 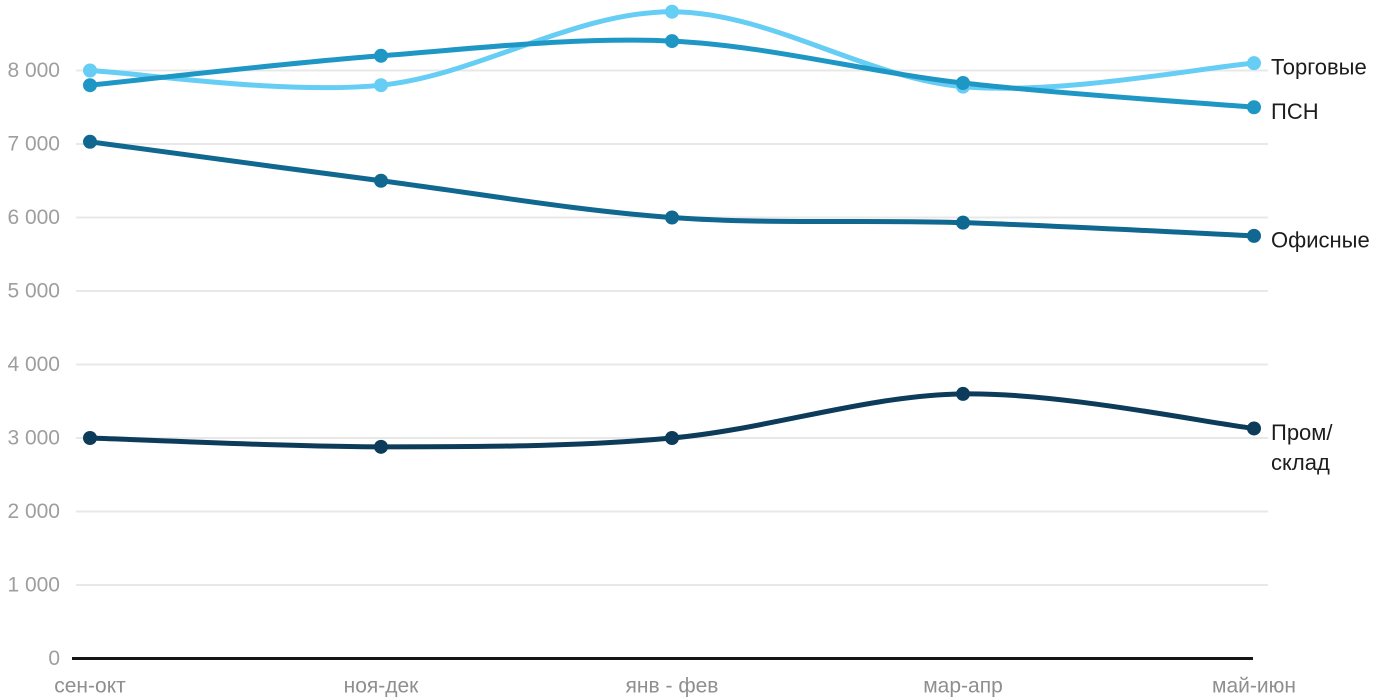 I want to click on series-label-ofisnye: Офисные, so click(x=1320, y=239).